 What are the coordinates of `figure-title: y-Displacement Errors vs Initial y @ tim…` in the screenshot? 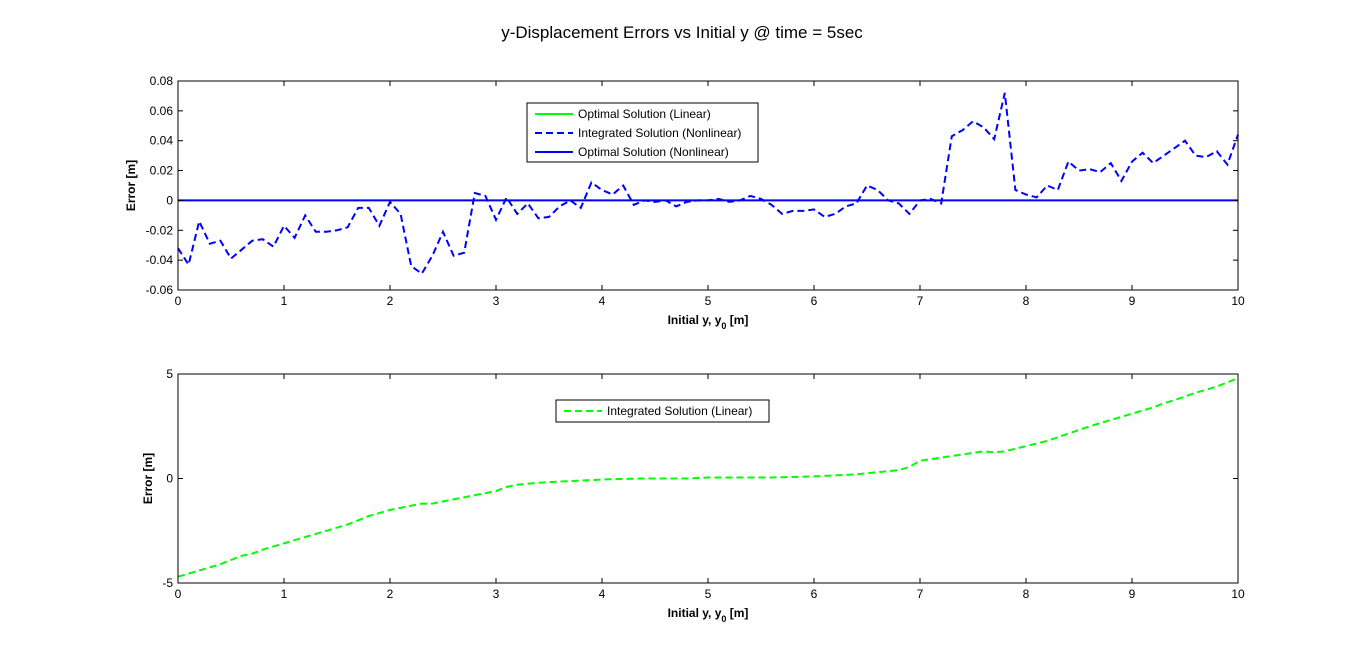 It's located at (682, 32).